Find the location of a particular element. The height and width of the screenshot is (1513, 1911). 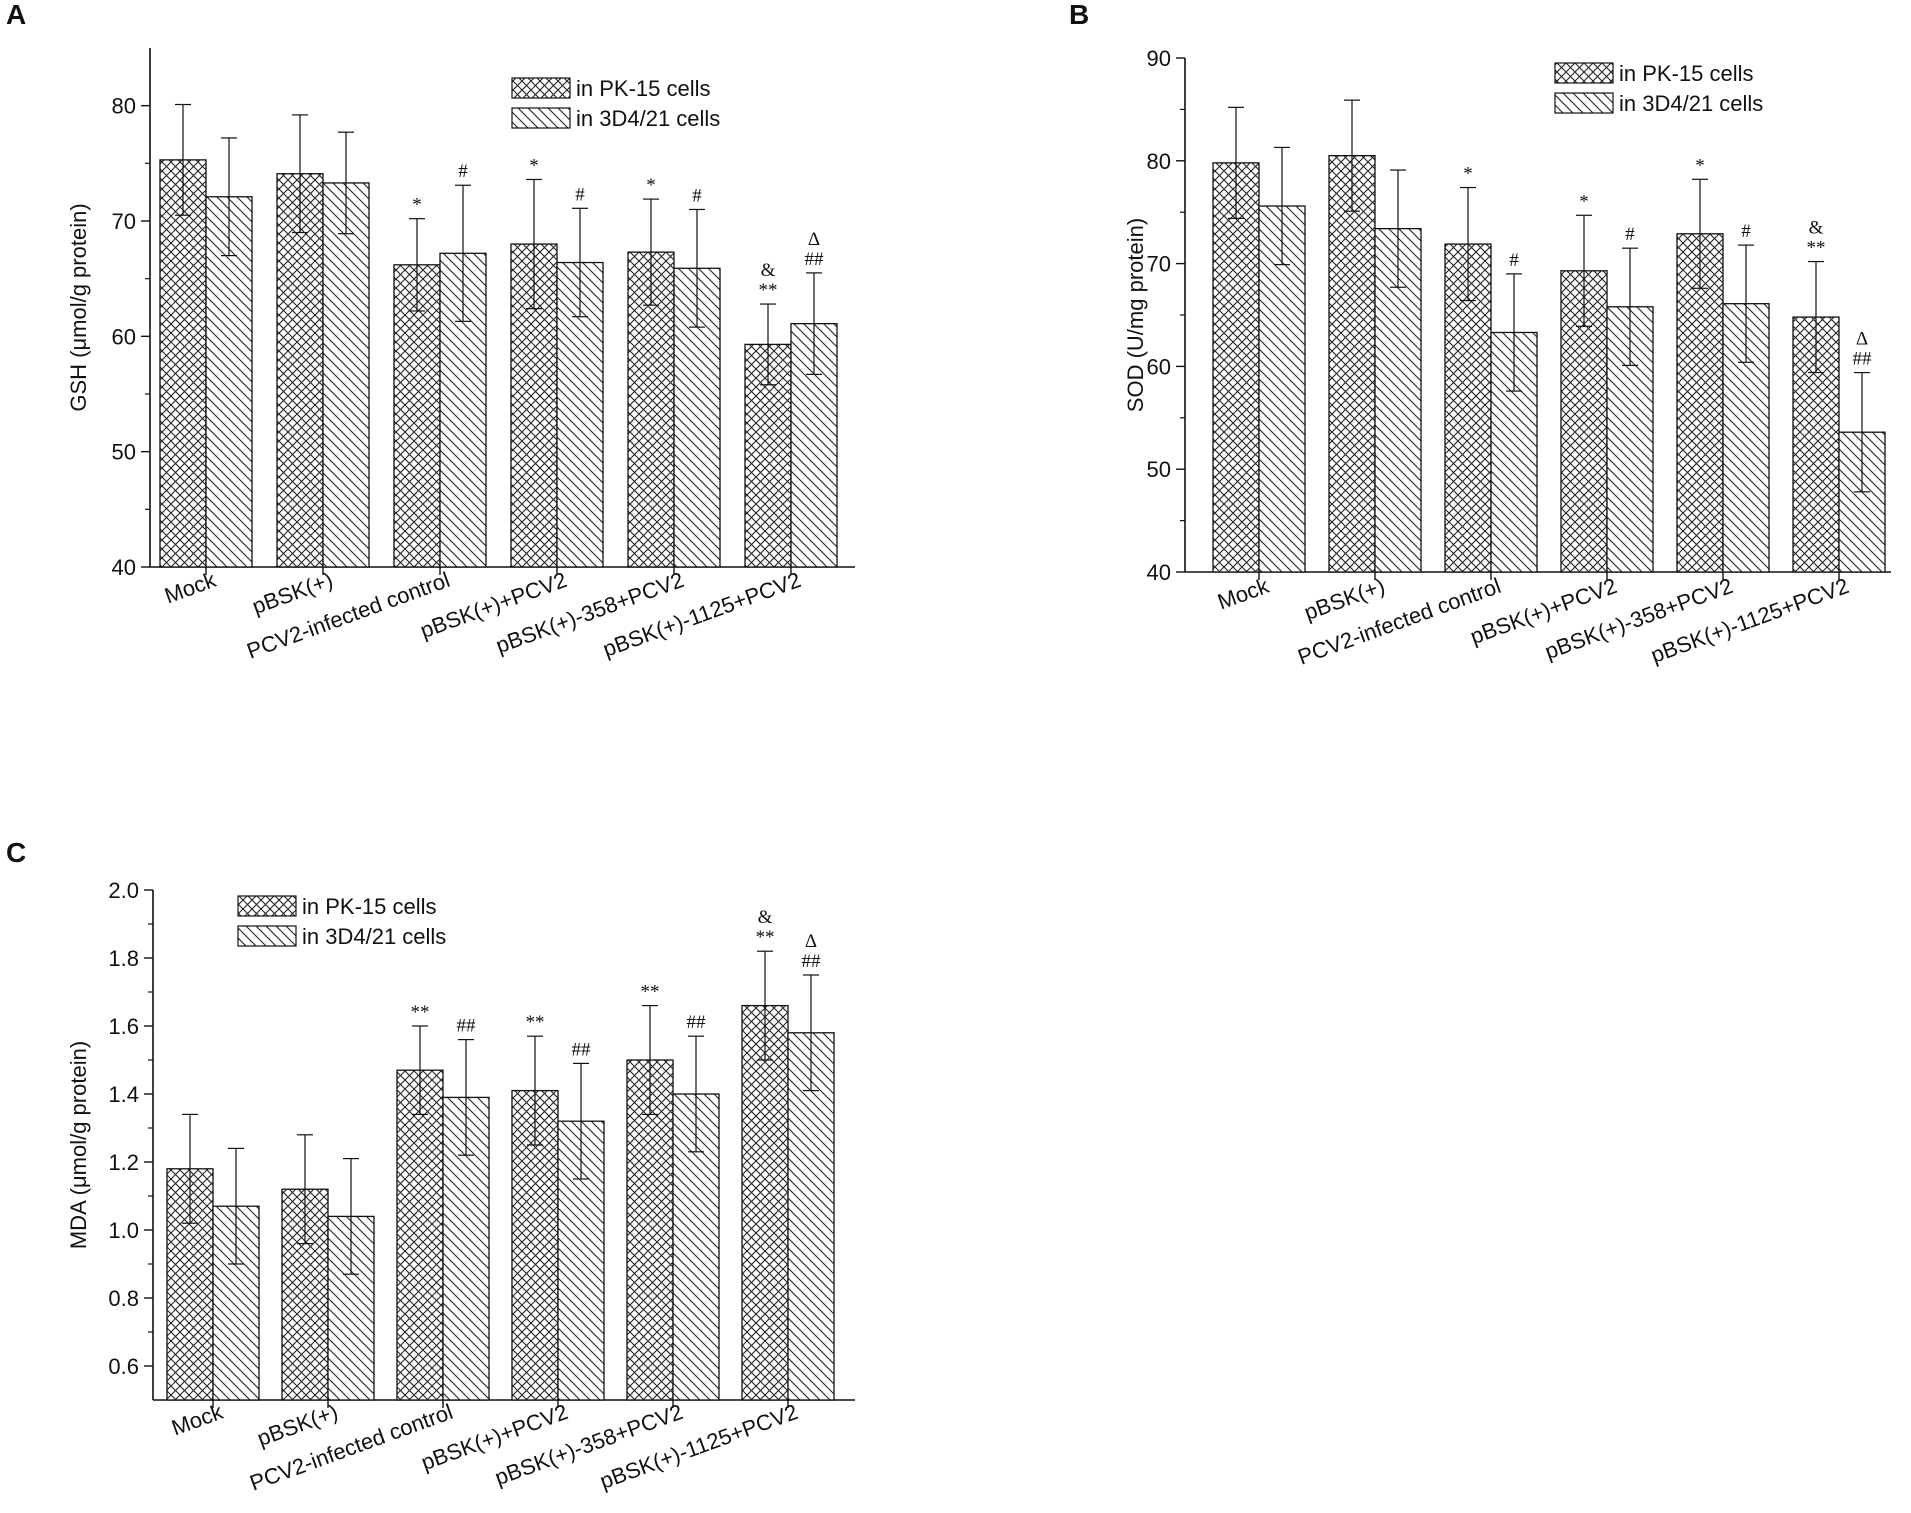

y-axis-title: GSH (μmol/g protein) is located at coordinates (78, 307).